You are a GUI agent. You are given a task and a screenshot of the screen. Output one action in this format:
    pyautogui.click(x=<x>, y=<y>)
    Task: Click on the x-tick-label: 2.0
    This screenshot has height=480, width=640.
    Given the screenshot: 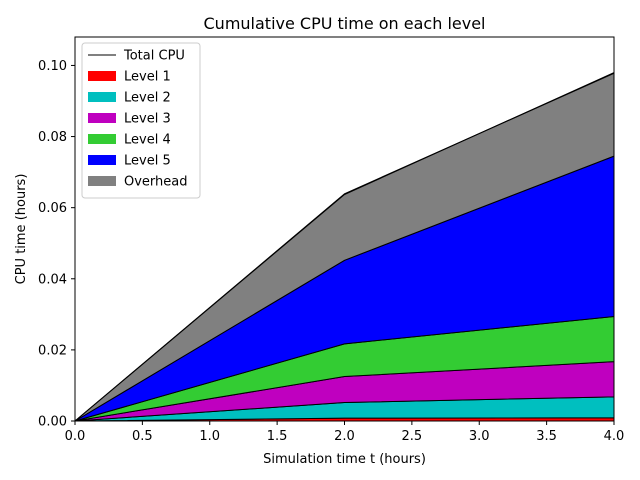 What is the action you would take?
    pyautogui.click(x=344, y=436)
    